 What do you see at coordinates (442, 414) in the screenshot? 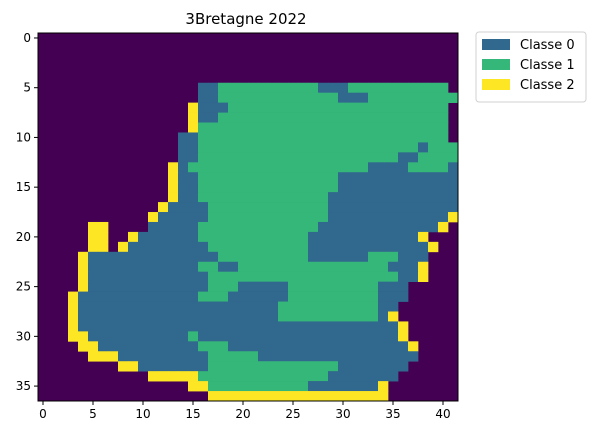
I see `x-tick-label: 40` at bounding box center [442, 414].